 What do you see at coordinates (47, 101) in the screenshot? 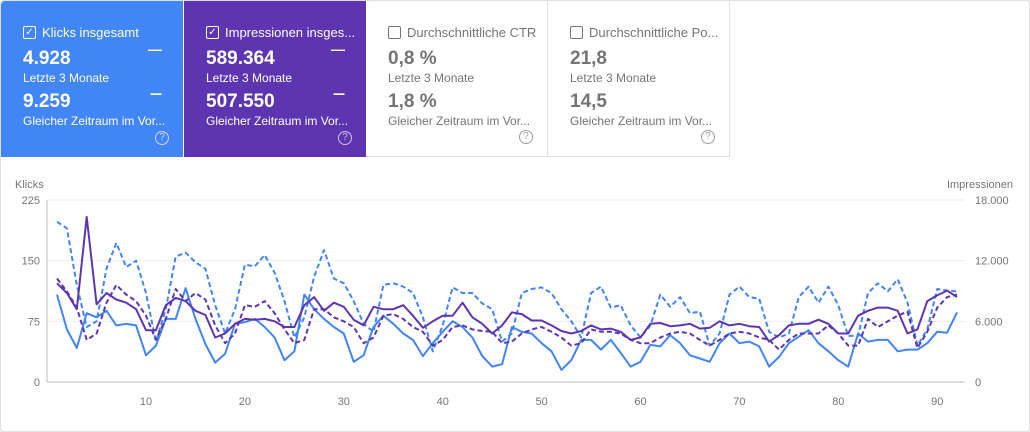
I see `metric-prev-value: 9.259` at bounding box center [47, 101].